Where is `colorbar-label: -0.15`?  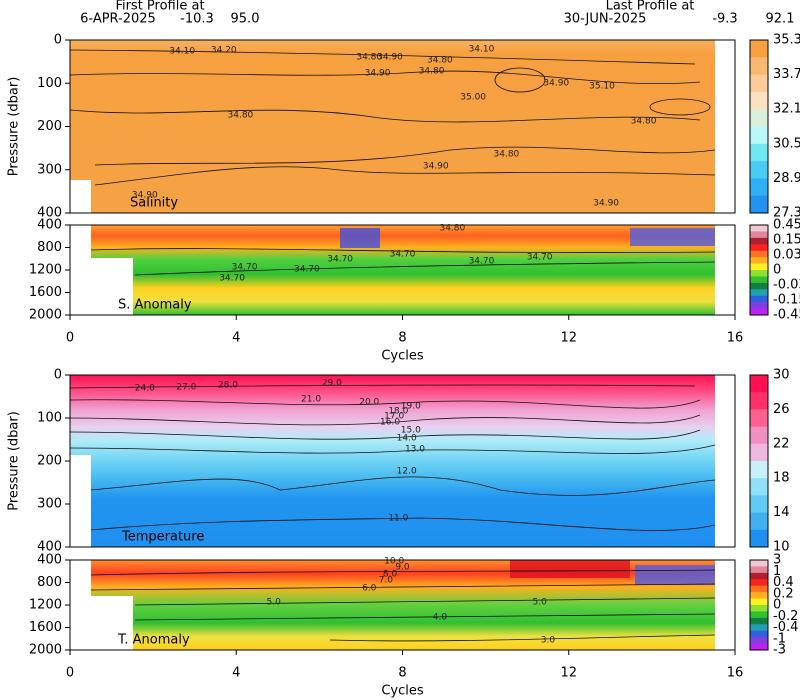 colorbar-label: -0.15 is located at coordinates (786, 300).